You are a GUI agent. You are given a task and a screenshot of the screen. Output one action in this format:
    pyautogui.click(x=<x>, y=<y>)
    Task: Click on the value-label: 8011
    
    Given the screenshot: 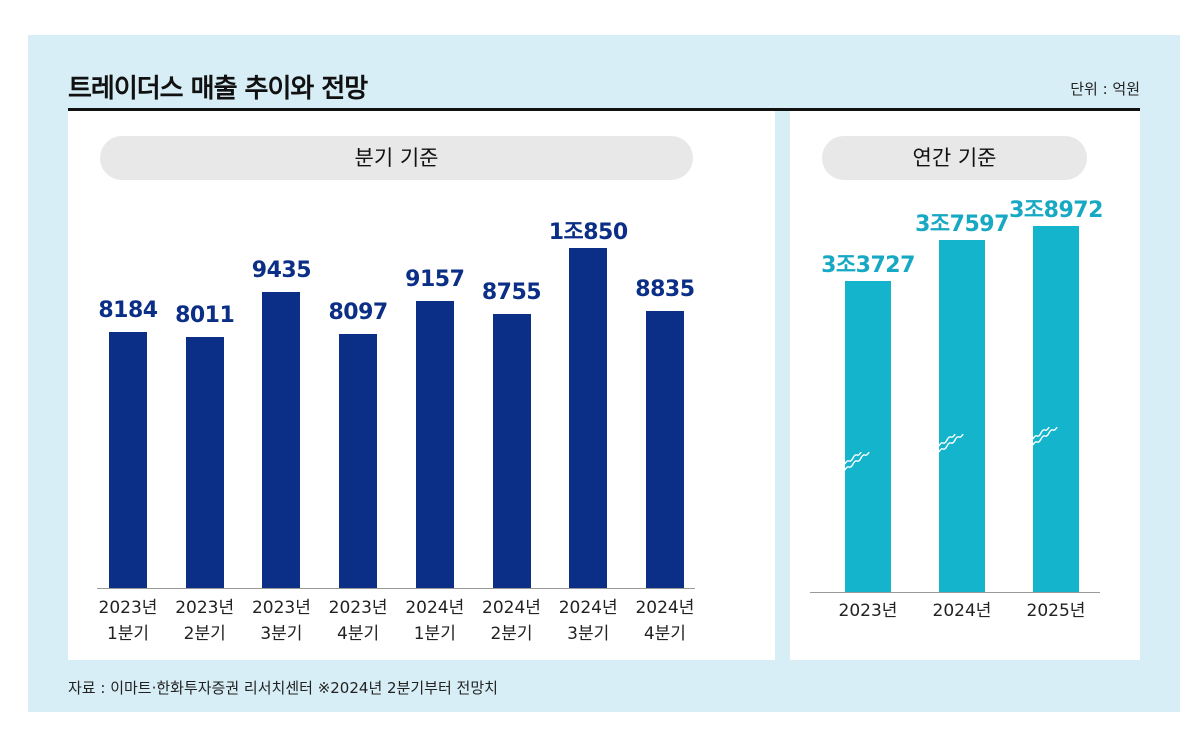 What is the action you would take?
    pyautogui.click(x=205, y=315)
    